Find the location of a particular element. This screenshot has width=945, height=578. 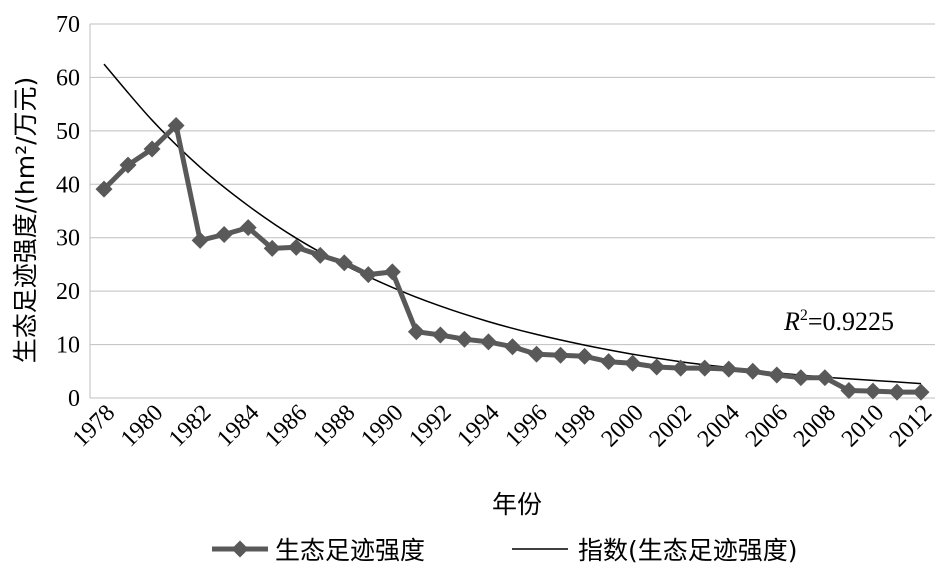

data-point-2010 is located at coordinates (873, 391).